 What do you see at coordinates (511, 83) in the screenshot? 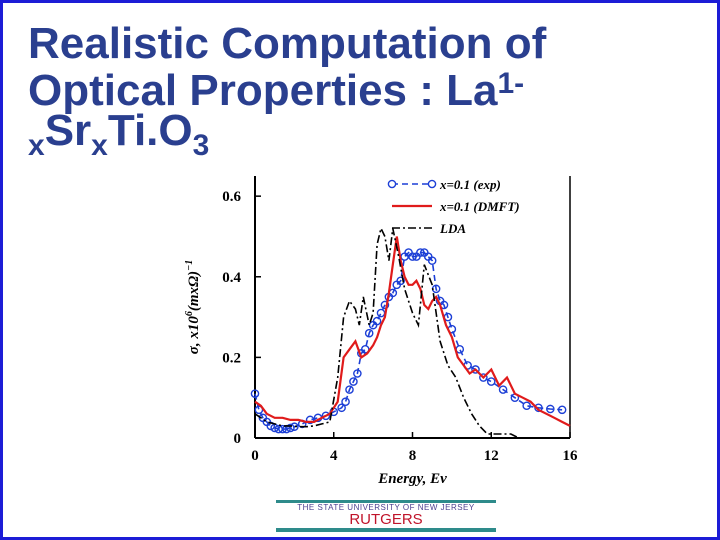
I see `title-line-2-sub: 1-` at bounding box center [511, 83].